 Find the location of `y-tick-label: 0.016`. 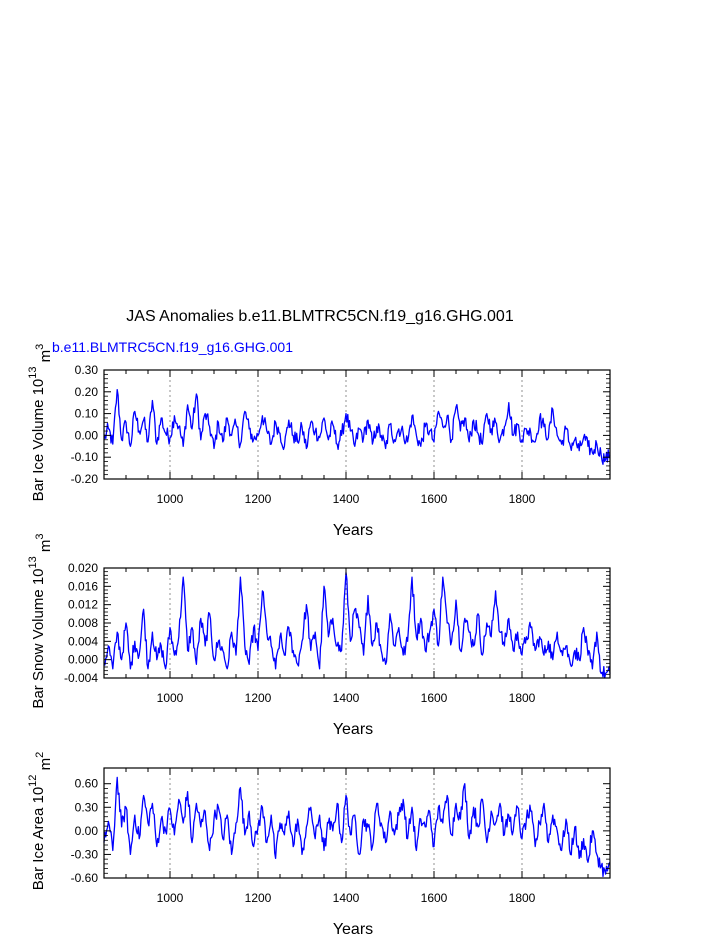

y-tick-label: 0.016 is located at coordinates (83, 586).